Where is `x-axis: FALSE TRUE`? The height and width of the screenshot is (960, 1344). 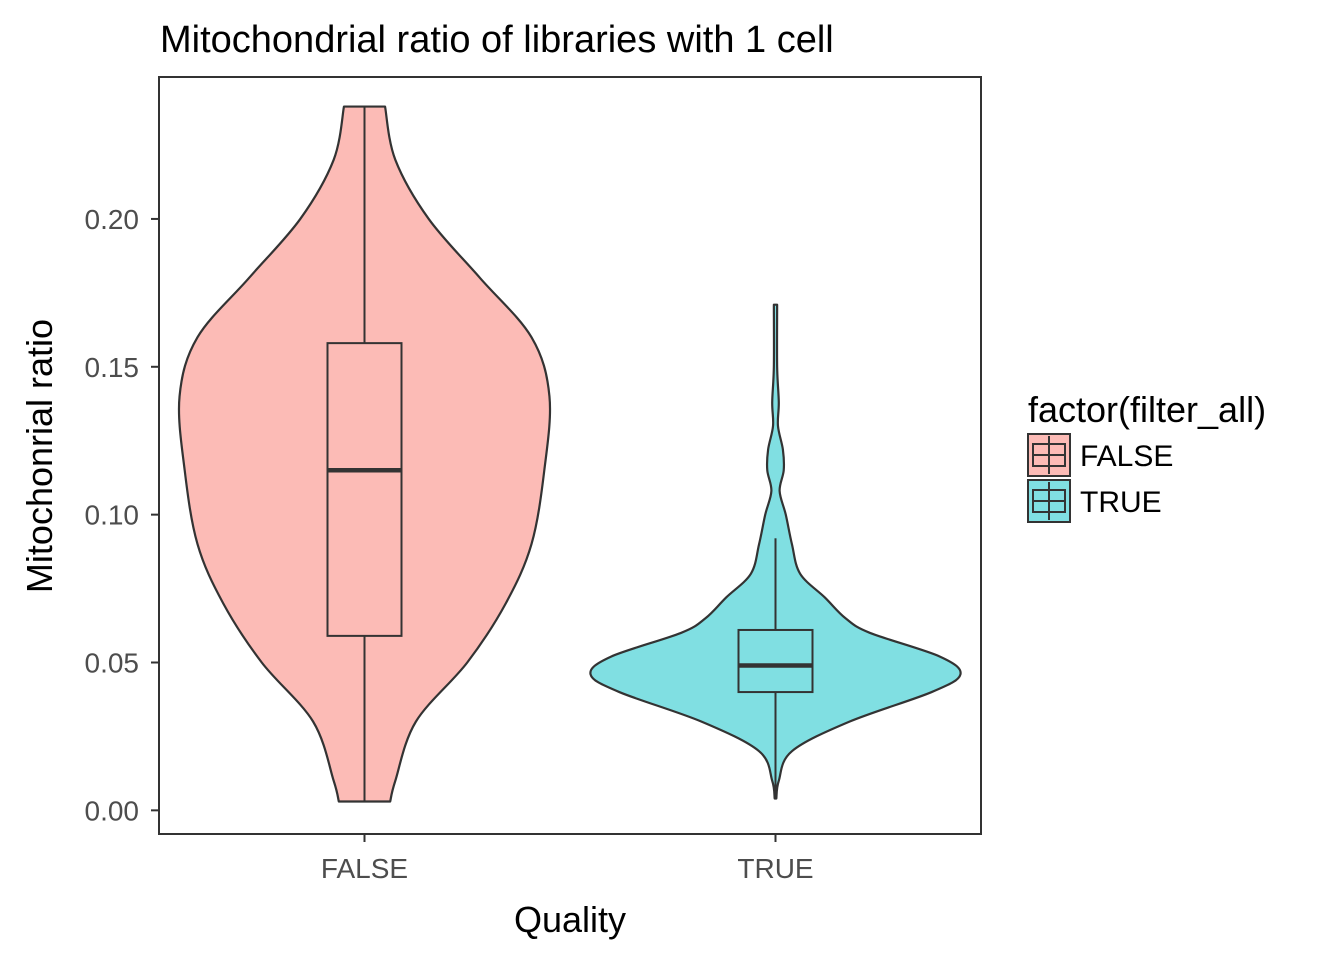
x-axis: FALSE TRUE is located at coordinates (567, 859).